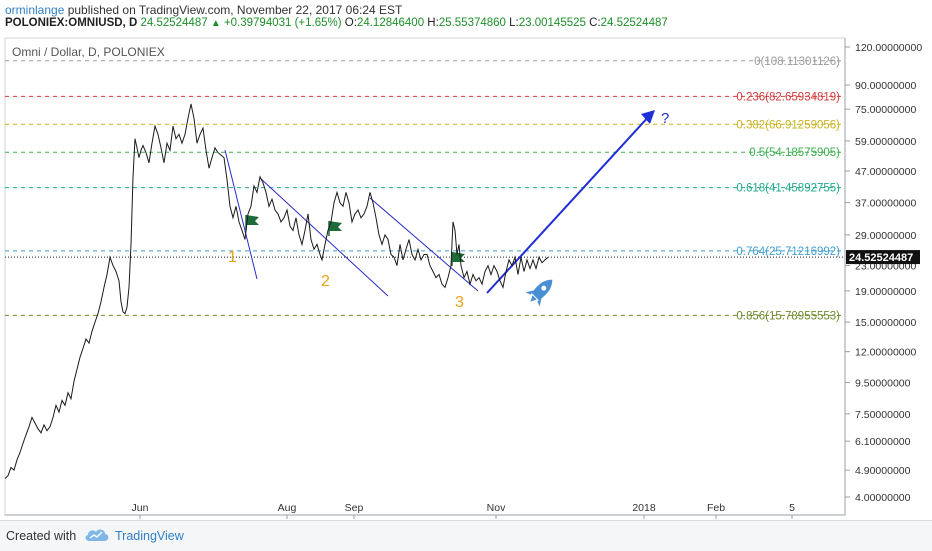  I want to click on change: +0.39794031 (+1.65%), so click(282, 23).